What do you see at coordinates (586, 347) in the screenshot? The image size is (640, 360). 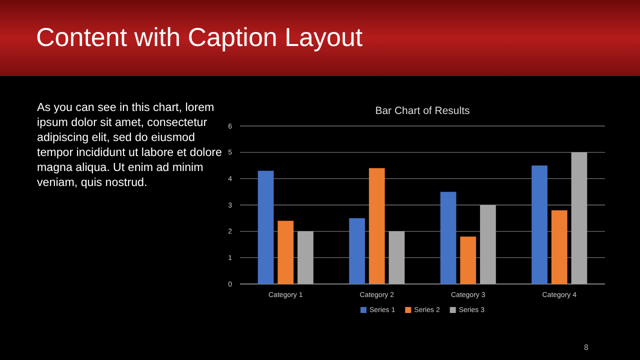 I see `text: 8` at bounding box center [586, 347].